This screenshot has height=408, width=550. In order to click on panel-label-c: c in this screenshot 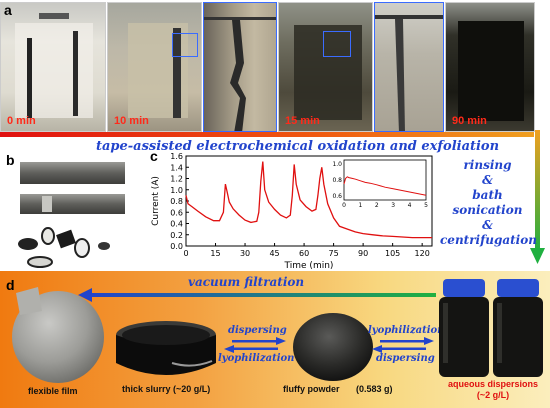, I will do `click(154, 156)`.